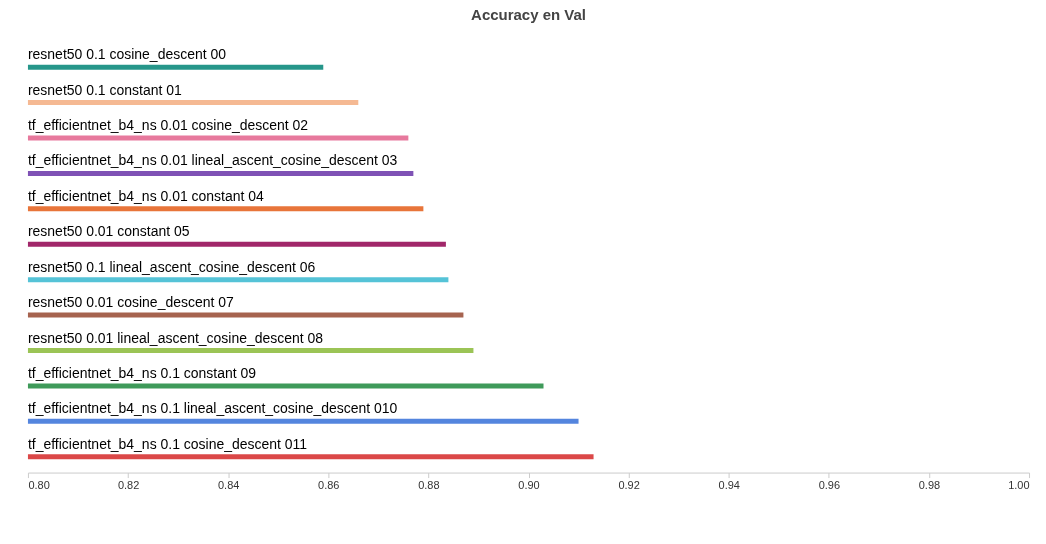 The width and height of the screenshot is (1046, 544). I want to click on y-tick-label: resnet50 0.1 cosine_descent 00, so click(127, 54).